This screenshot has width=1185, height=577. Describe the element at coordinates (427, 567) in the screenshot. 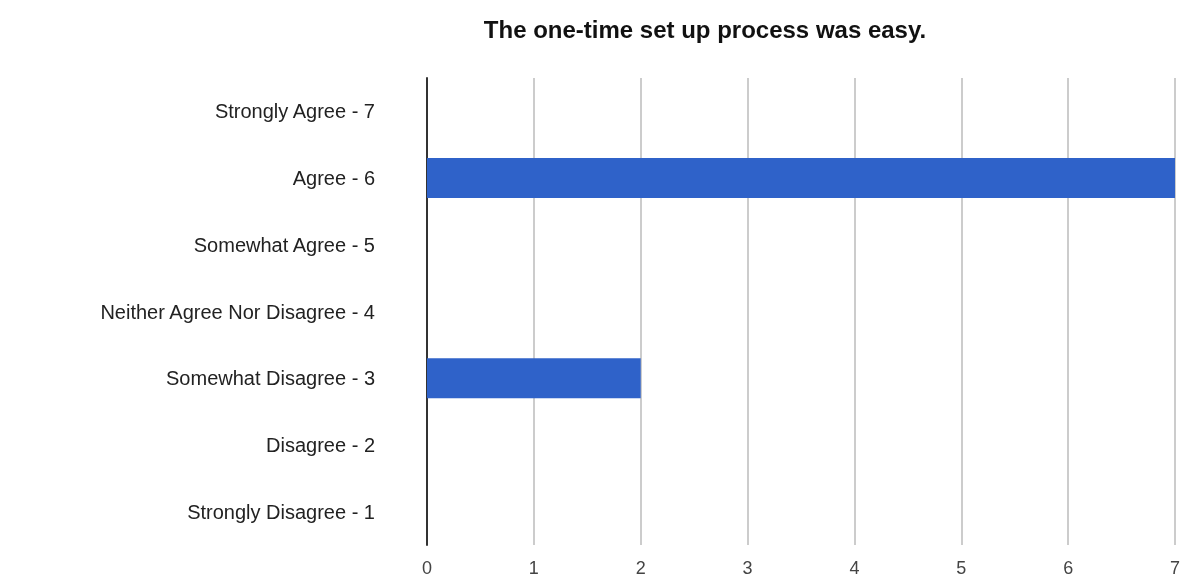

I see `x-tick-label: 0` at that location.